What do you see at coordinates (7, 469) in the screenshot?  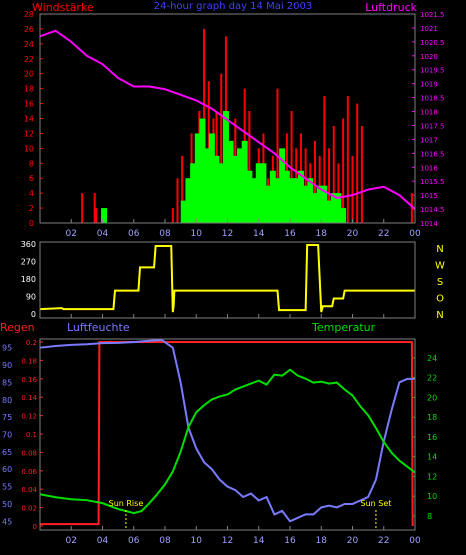 I see `humidity-y-tick-label: 60` at bounding box center [7, 469].